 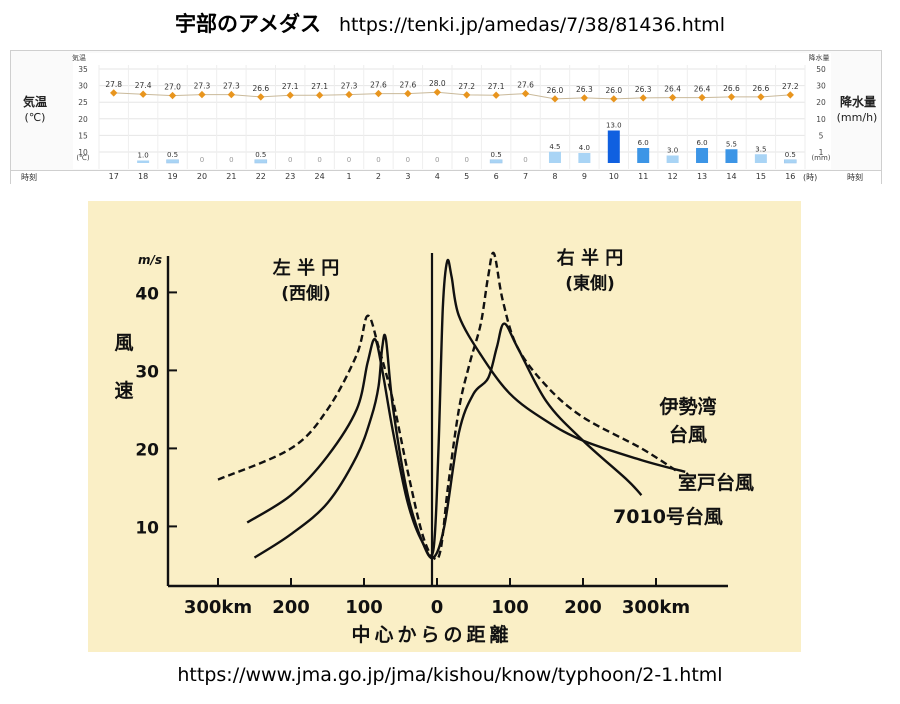 I want to click on amedas-title: 宇部のアメダス, so click(x=248, y=24).